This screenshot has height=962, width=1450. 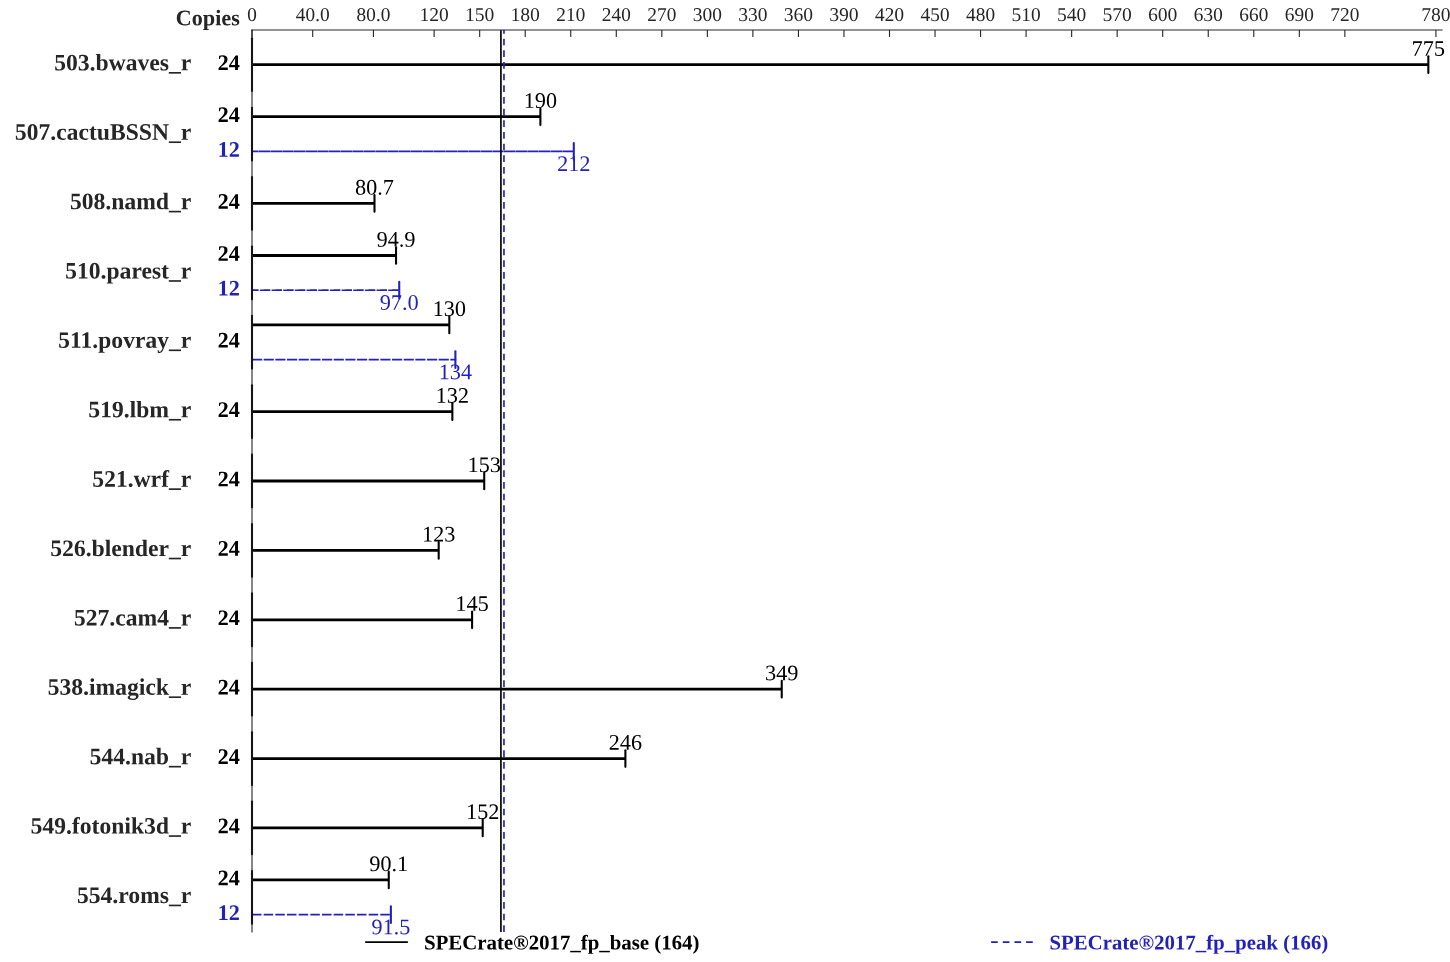 What do you see at coordinates (399, 303) in the screenshot?
I see `data-label: 97.0` at bounding box center [399, 303].